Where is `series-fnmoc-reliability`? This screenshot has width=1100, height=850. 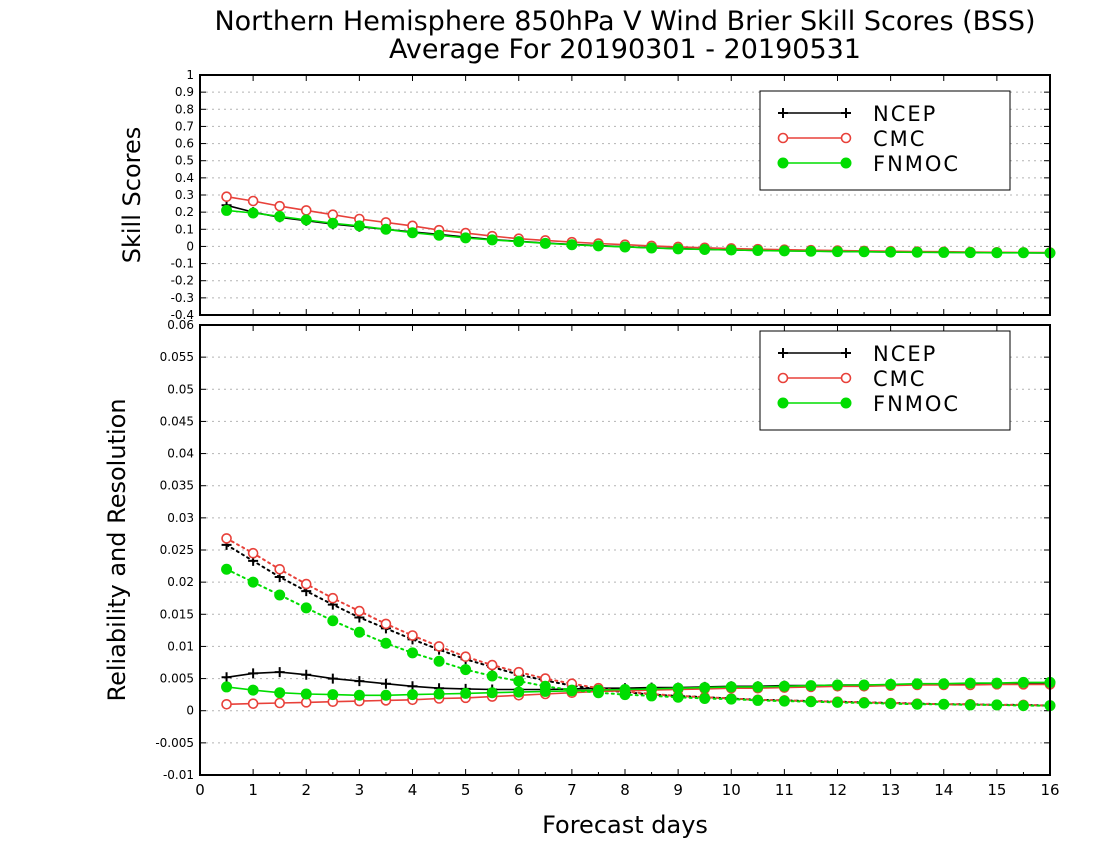
series-fnmoc-reliability is located at coordinates (638, 688).